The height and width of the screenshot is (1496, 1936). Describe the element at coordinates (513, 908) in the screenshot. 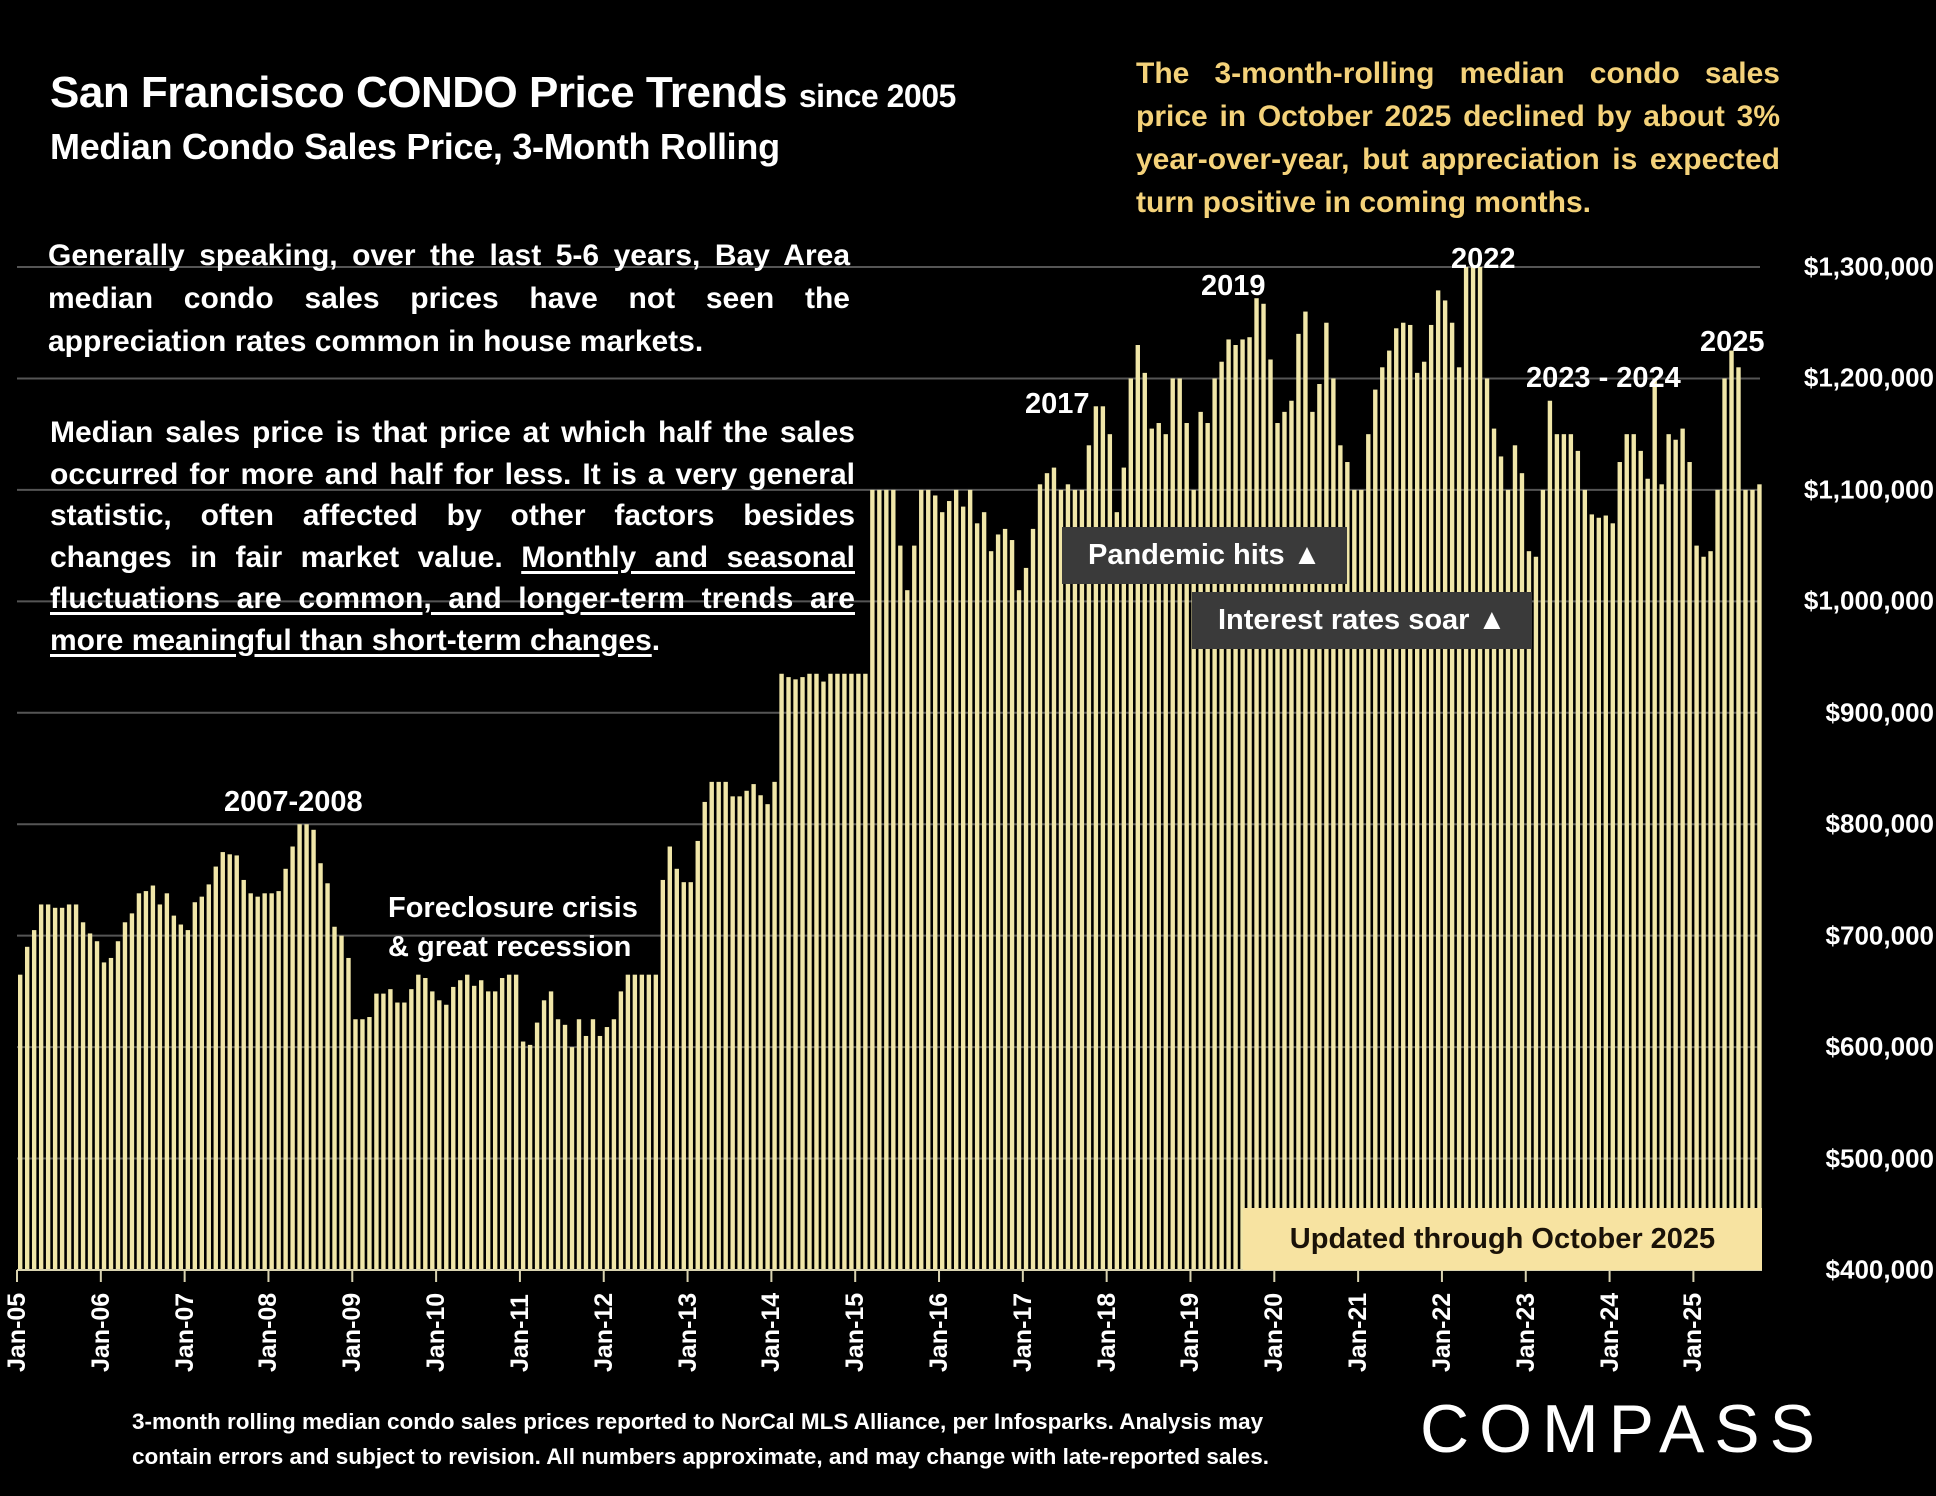

I see `annotation-foreclosure-line1: Foreclosure crisis` at that location.